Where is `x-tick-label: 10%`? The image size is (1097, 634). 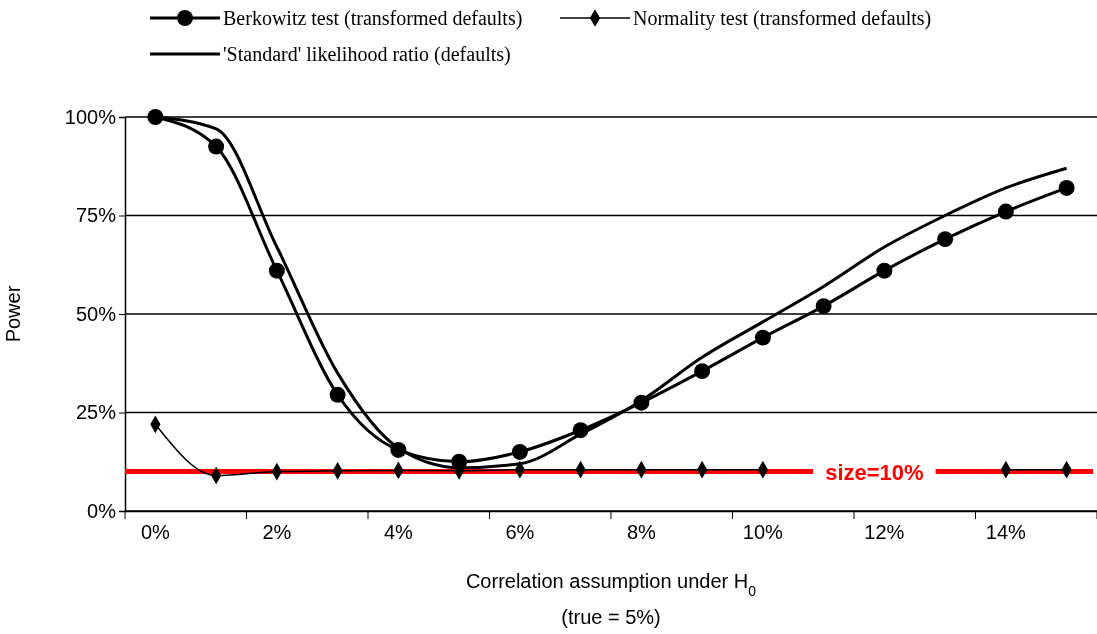 x-tick-label: 10% is located at coordinates (763, 532).